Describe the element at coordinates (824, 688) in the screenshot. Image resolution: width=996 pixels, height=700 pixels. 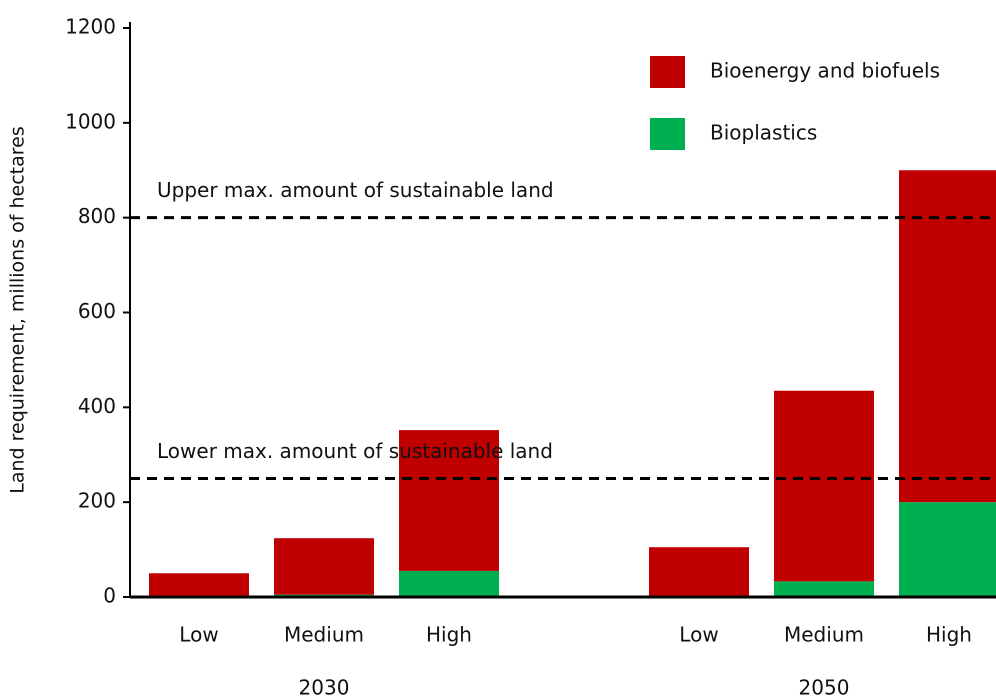
I see `group-label: 2050` at that location.